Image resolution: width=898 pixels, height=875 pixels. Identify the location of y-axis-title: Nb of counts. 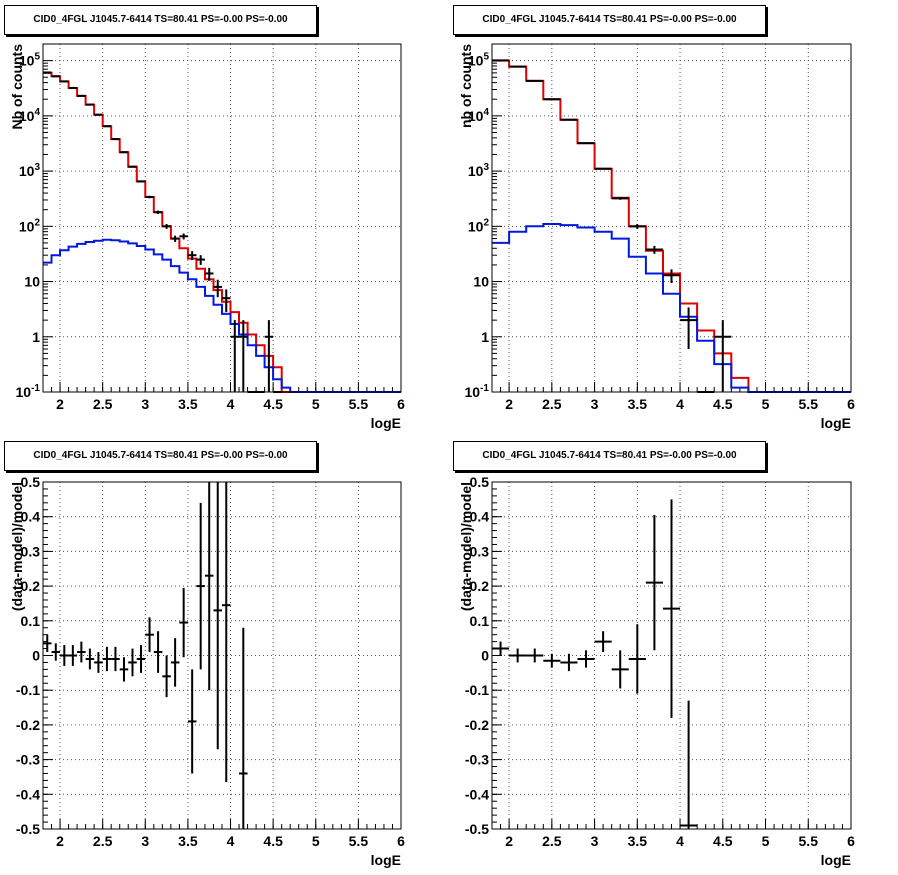
(17, 87).